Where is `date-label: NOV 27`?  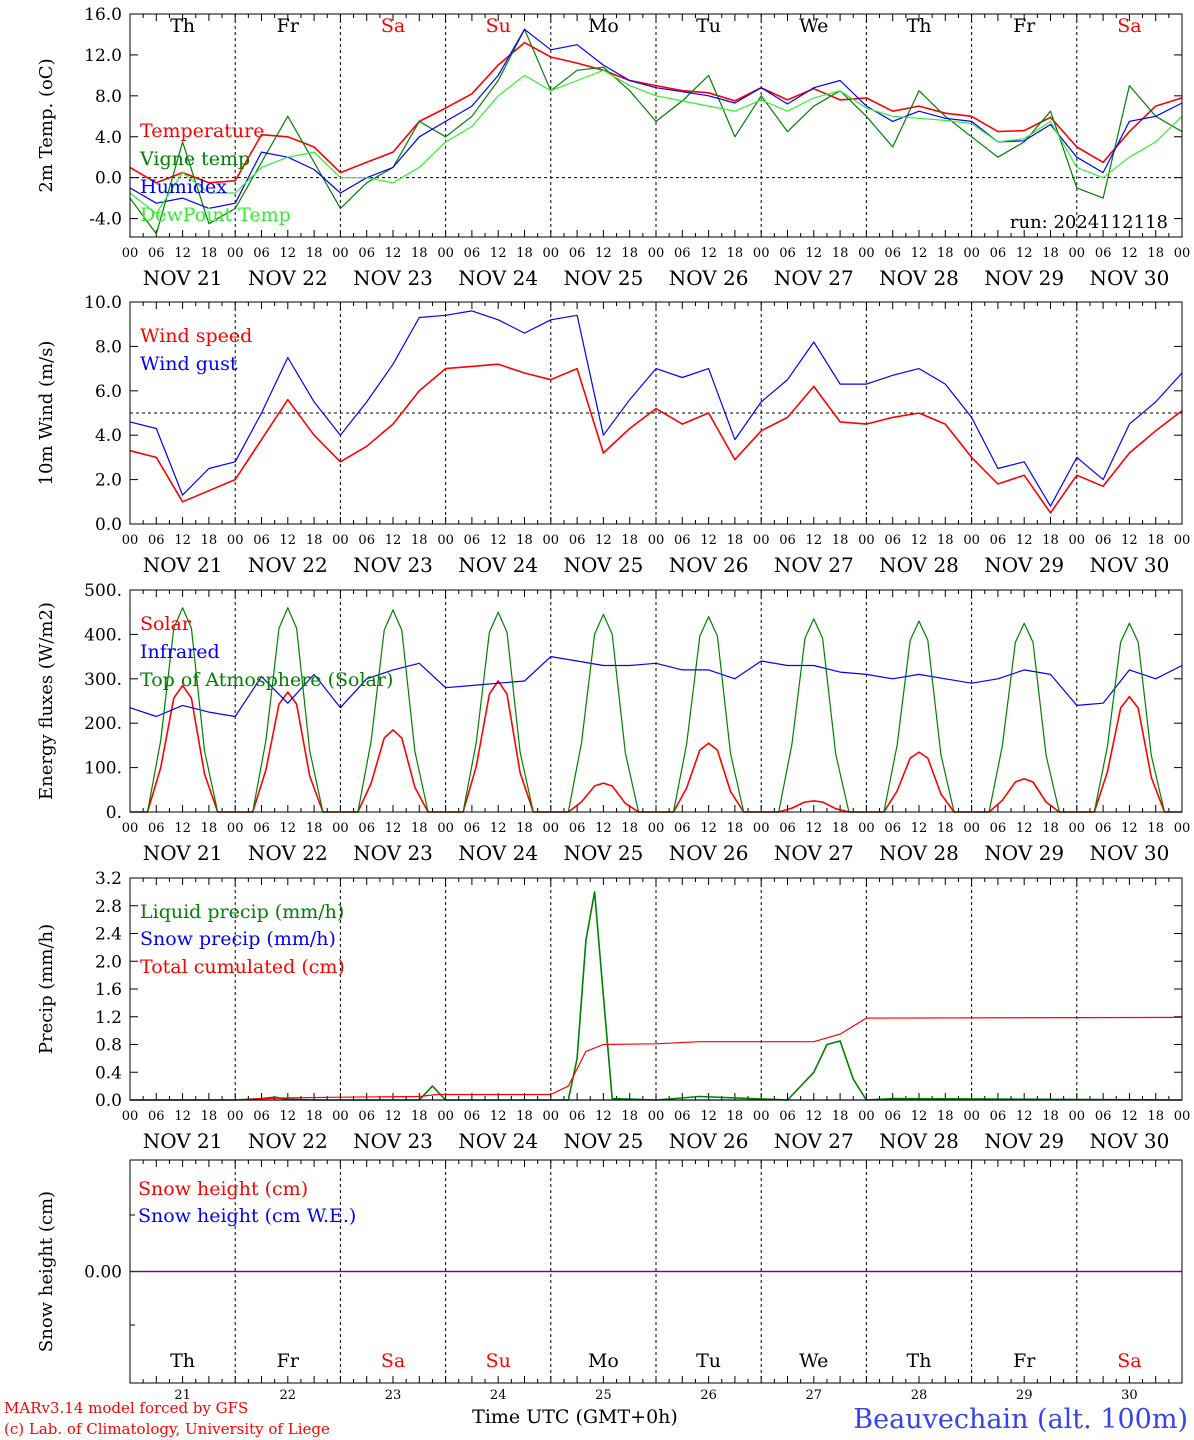
date-label: NOV 27 is located at coordinates (814, 853).